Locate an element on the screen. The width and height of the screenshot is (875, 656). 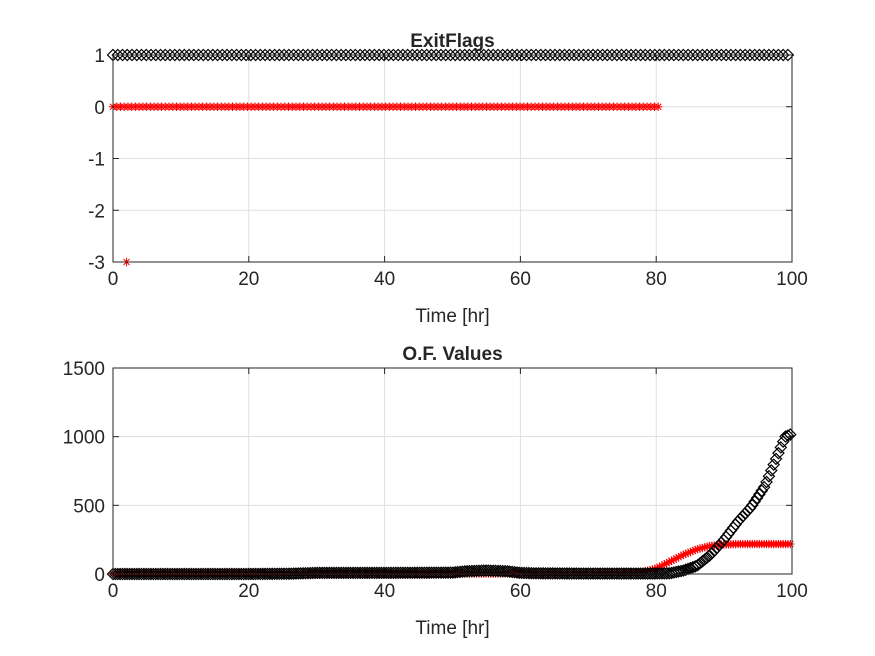
x-axis-label: Time [hr] is located at coordinates (452, 316).